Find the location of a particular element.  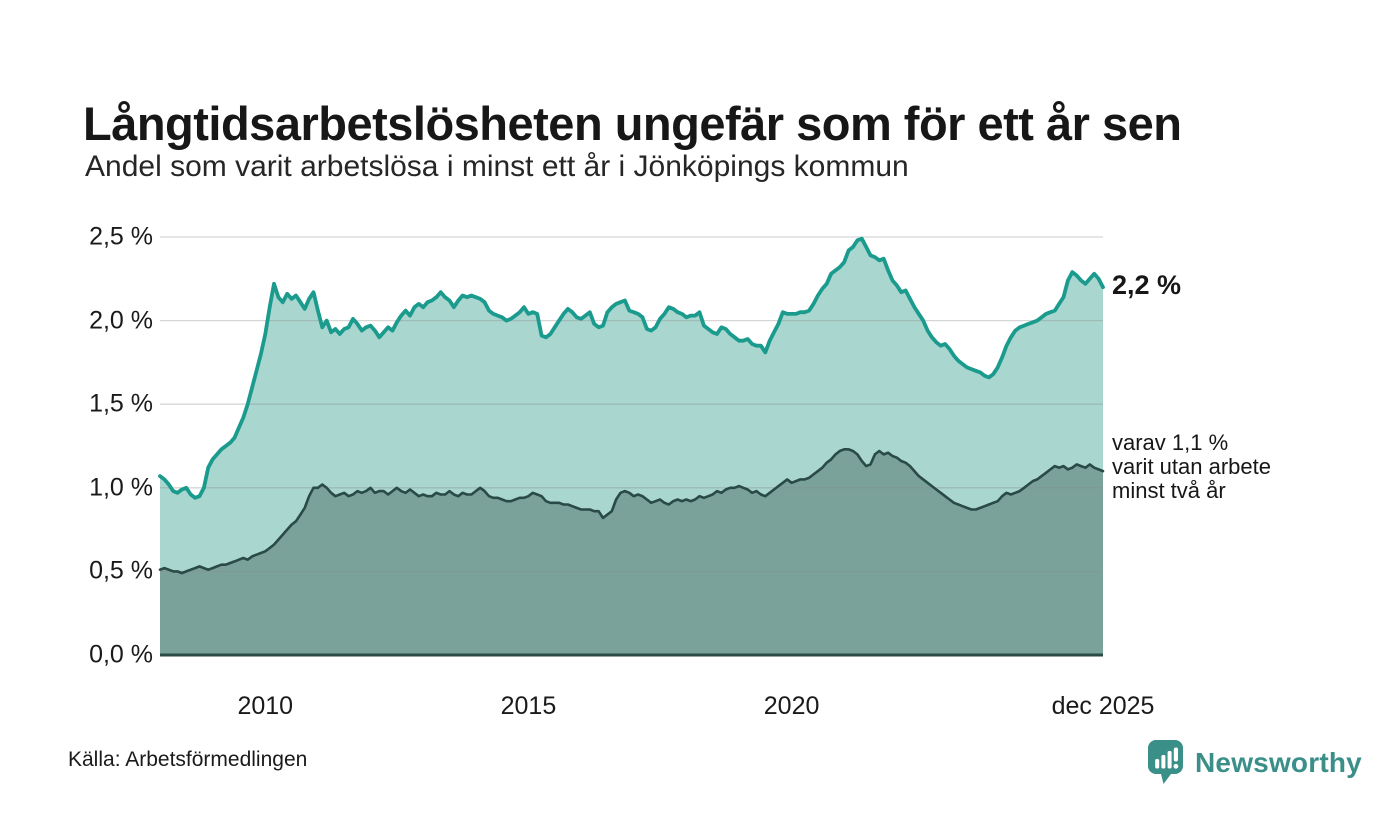

y-tick-label: 0,5 % is located at coordinates (121, 570).